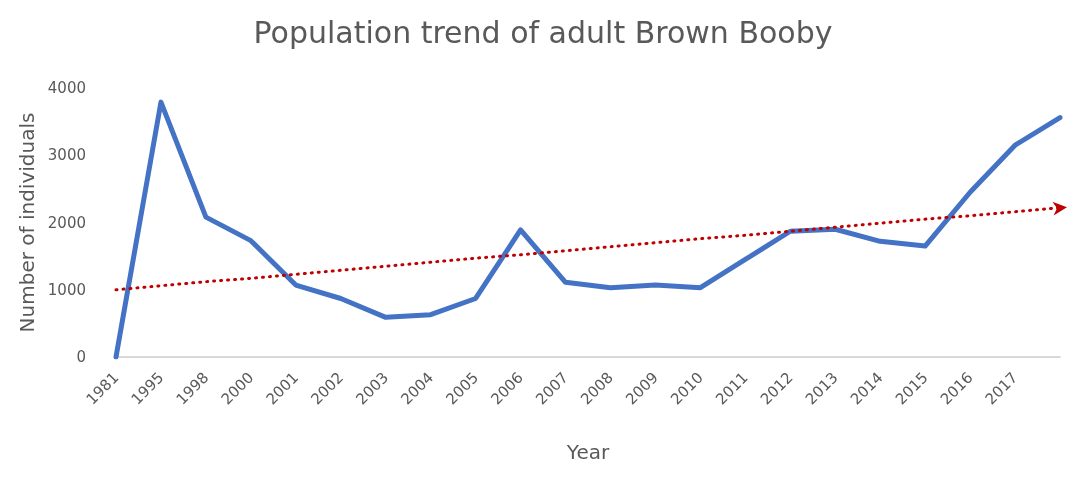 This screenshot has height=477, width=1086. Describe the element at coordinates (543, 32) in the screenshot. I see `chart-title: Population trend of adult Brown Booby` at that location.